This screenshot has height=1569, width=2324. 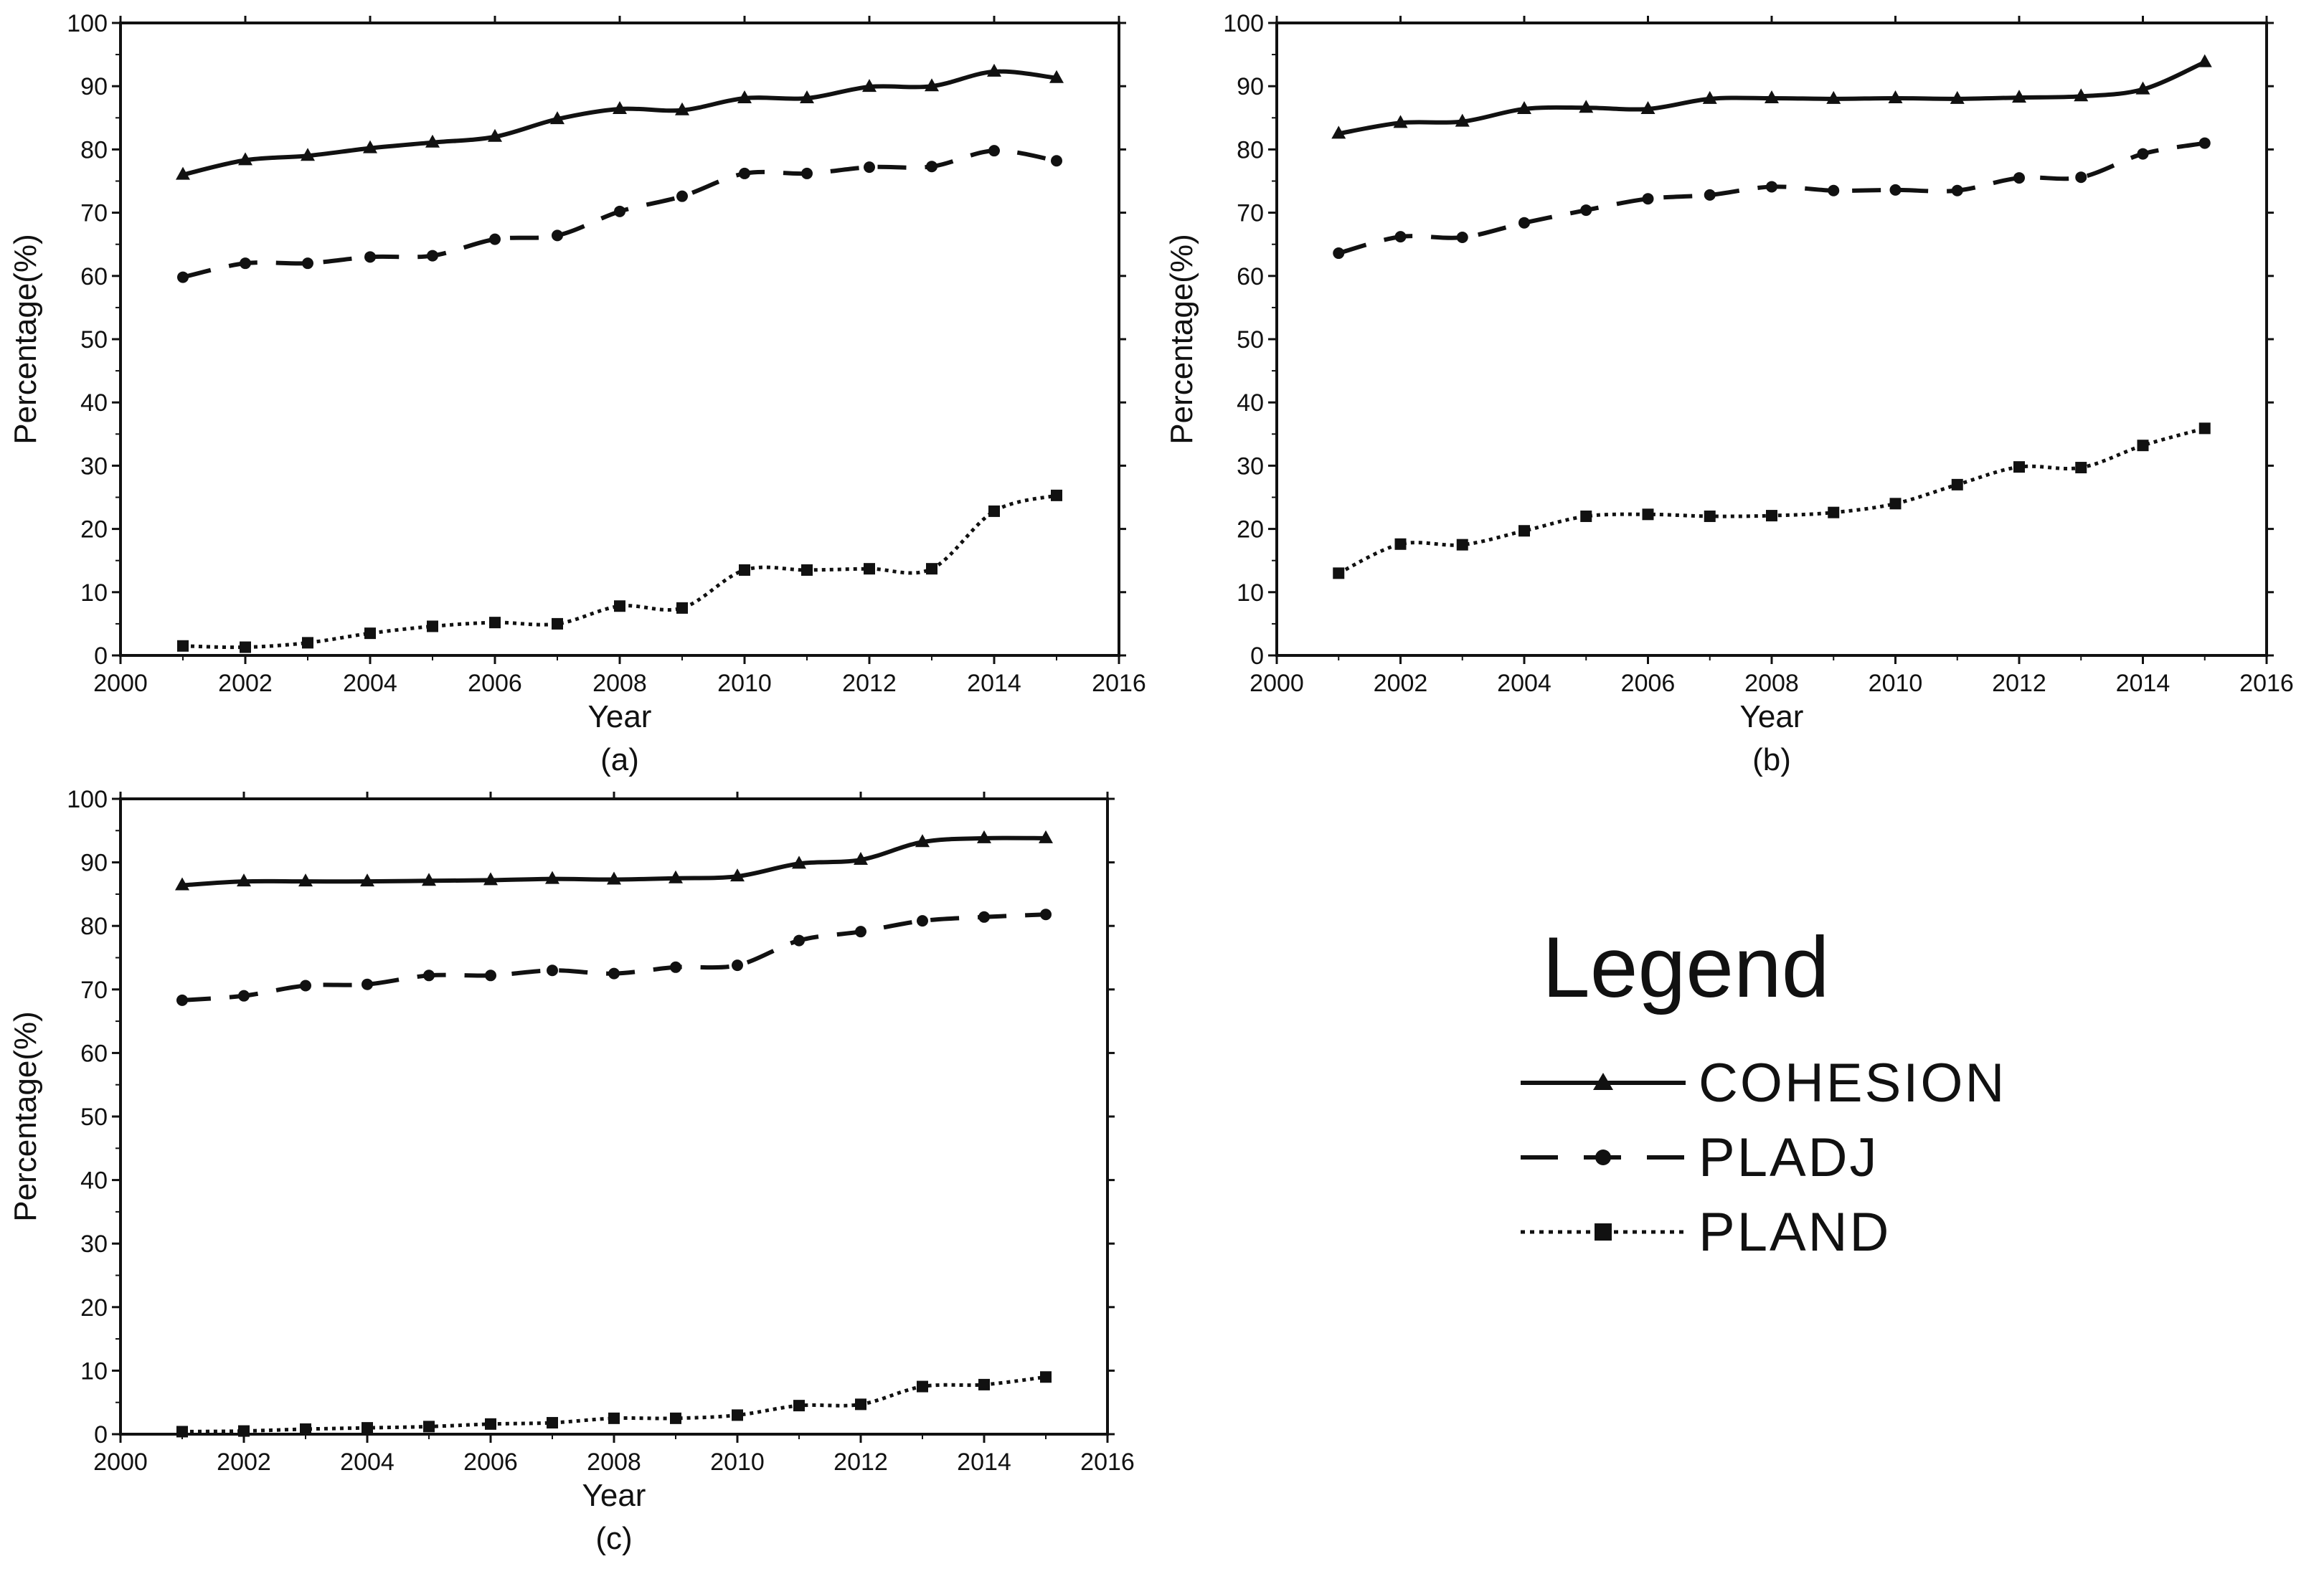 What do you see at coordinates (1699, 1157) in the screenshot?
I see `legend-item-pladj: PLADJ` at bounding box center [1699, 1157].